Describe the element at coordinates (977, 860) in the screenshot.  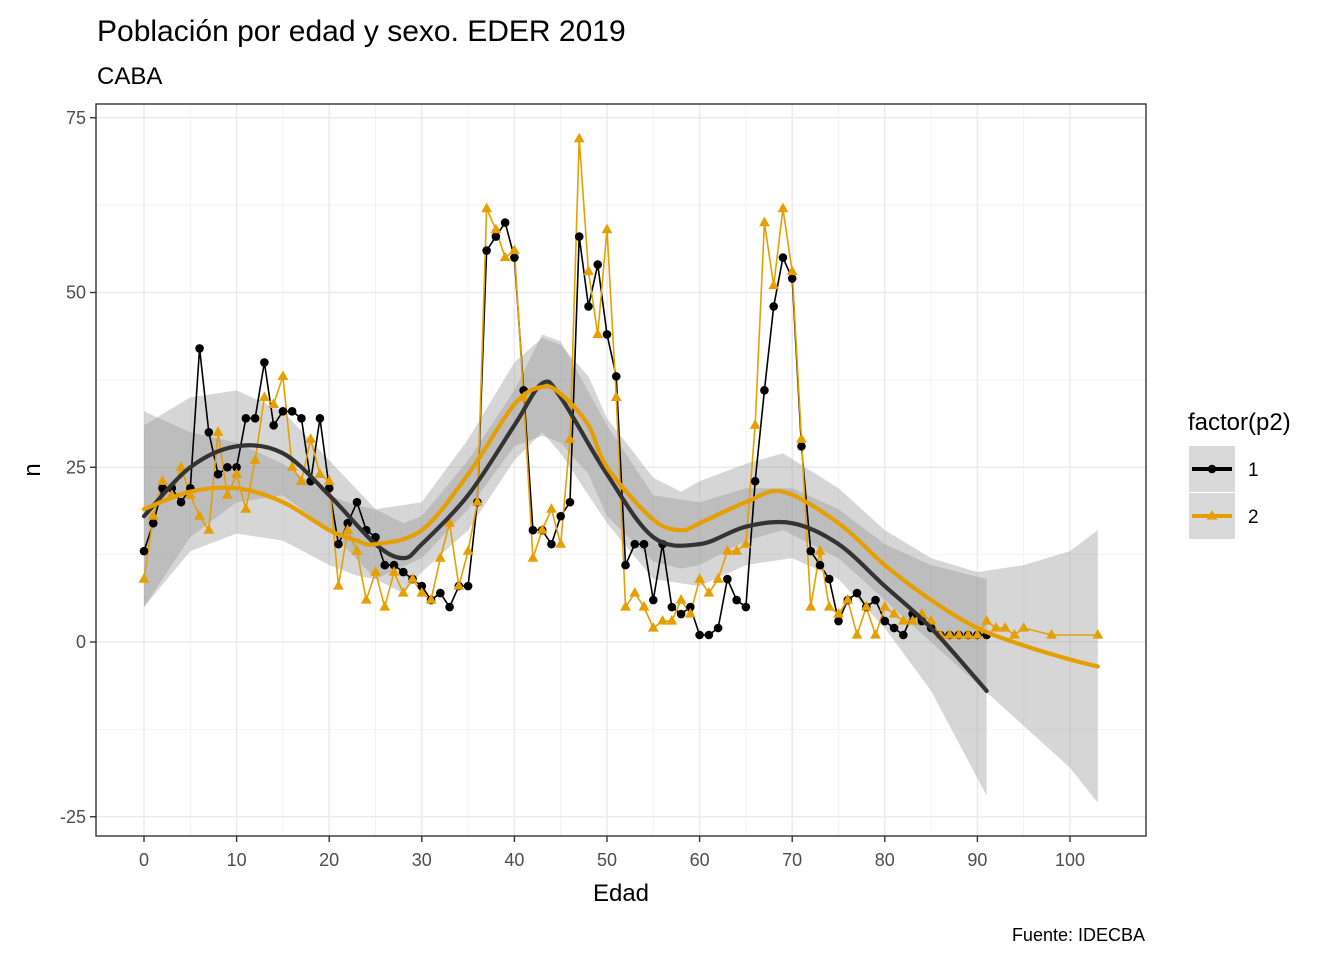
I see `x-tick-label: 90` at that location.